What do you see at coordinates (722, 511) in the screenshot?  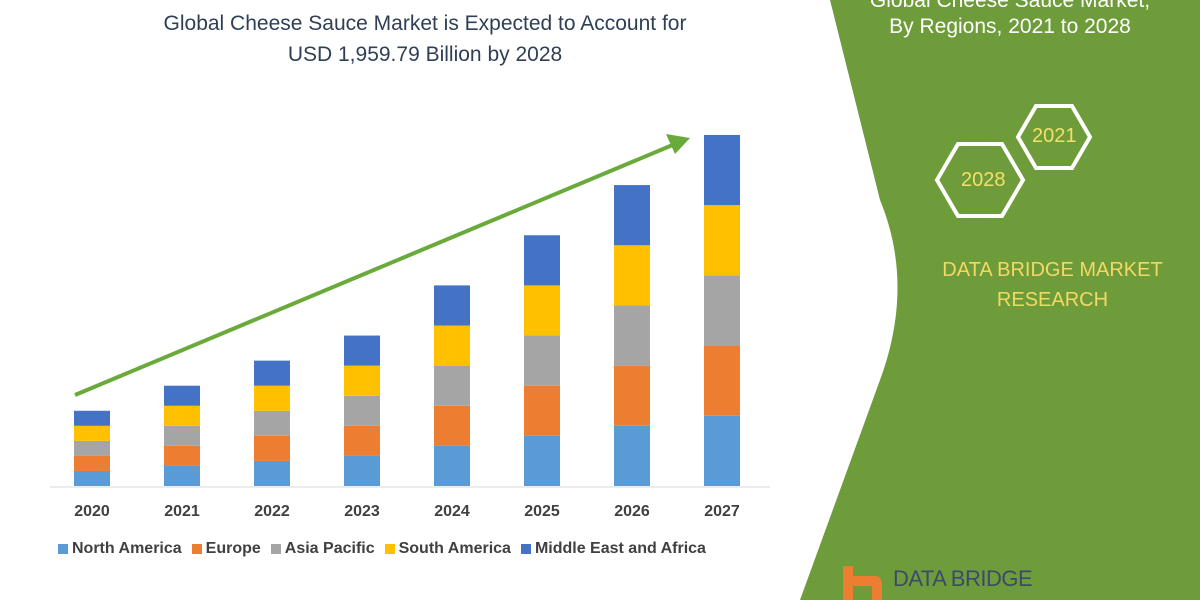 I see `x-tick-label: 2027` at bounding box center [722, 511].